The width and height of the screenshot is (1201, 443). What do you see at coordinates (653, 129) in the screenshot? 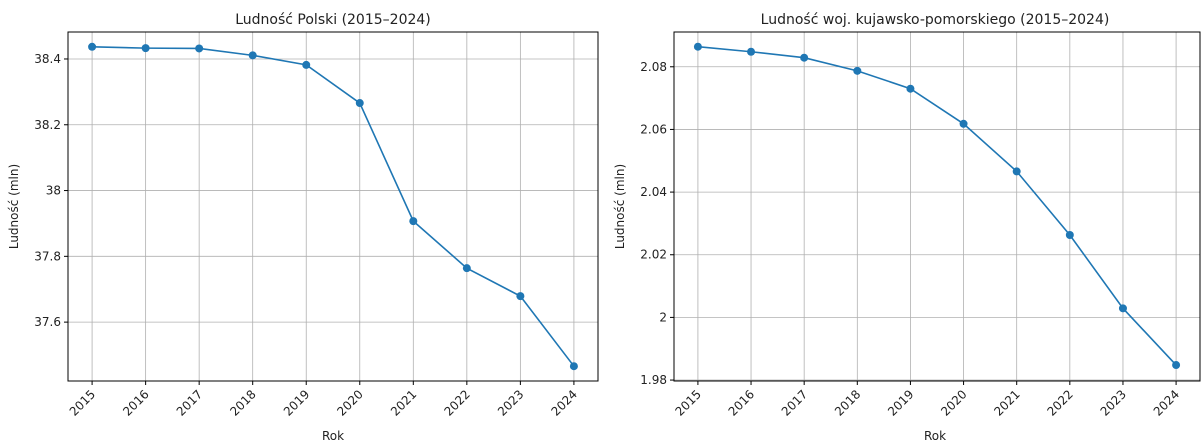
I see `y-tick-label: 2.06` at bounding box center [653, 129].